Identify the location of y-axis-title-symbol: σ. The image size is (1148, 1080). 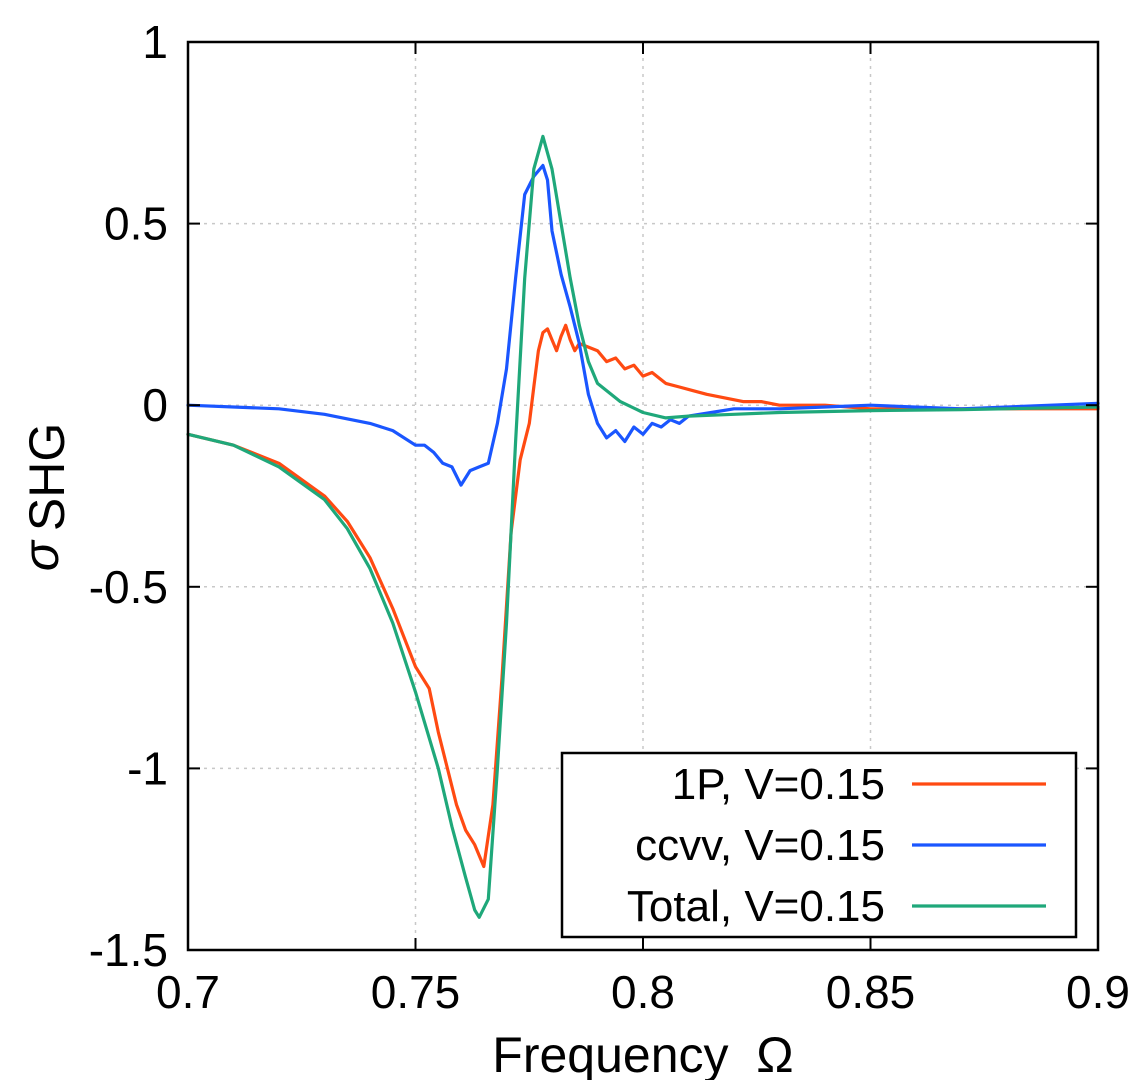
(41, 555).